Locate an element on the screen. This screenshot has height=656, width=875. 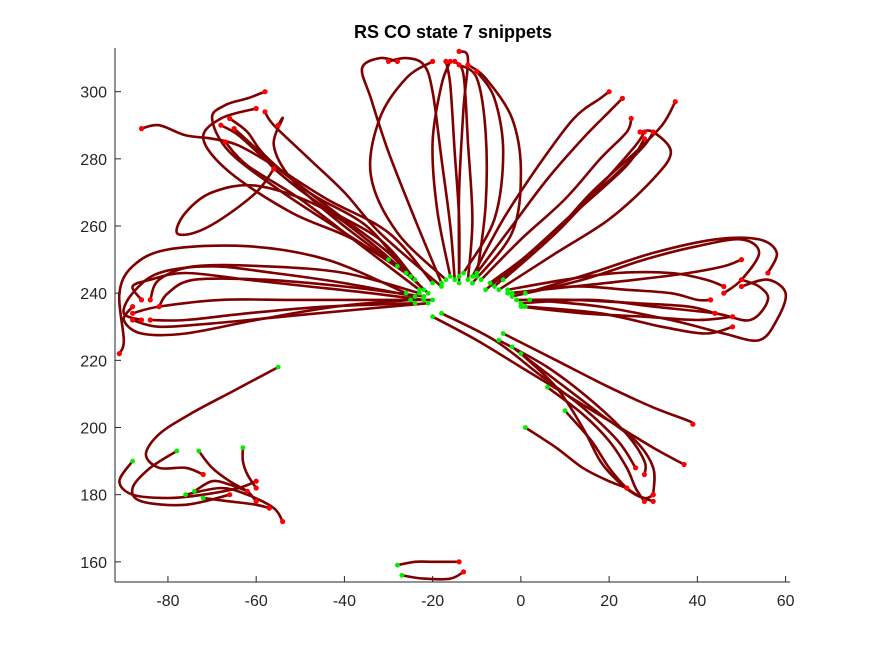
x-tick-label: -60 is located at coordinates (256, 601).